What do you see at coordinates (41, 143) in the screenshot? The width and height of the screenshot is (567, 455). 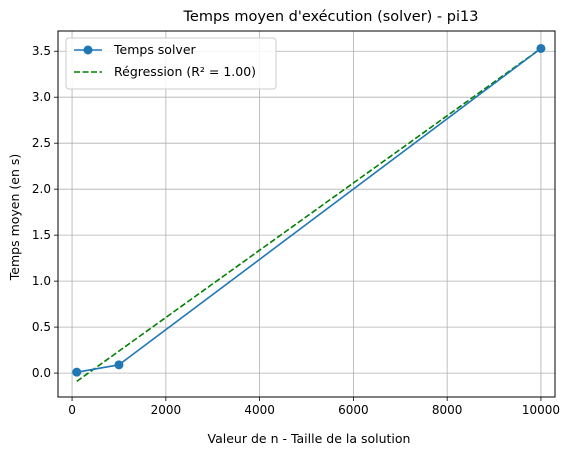 I see `y-tick-label: 2.5` at bounding box center [41, 143].